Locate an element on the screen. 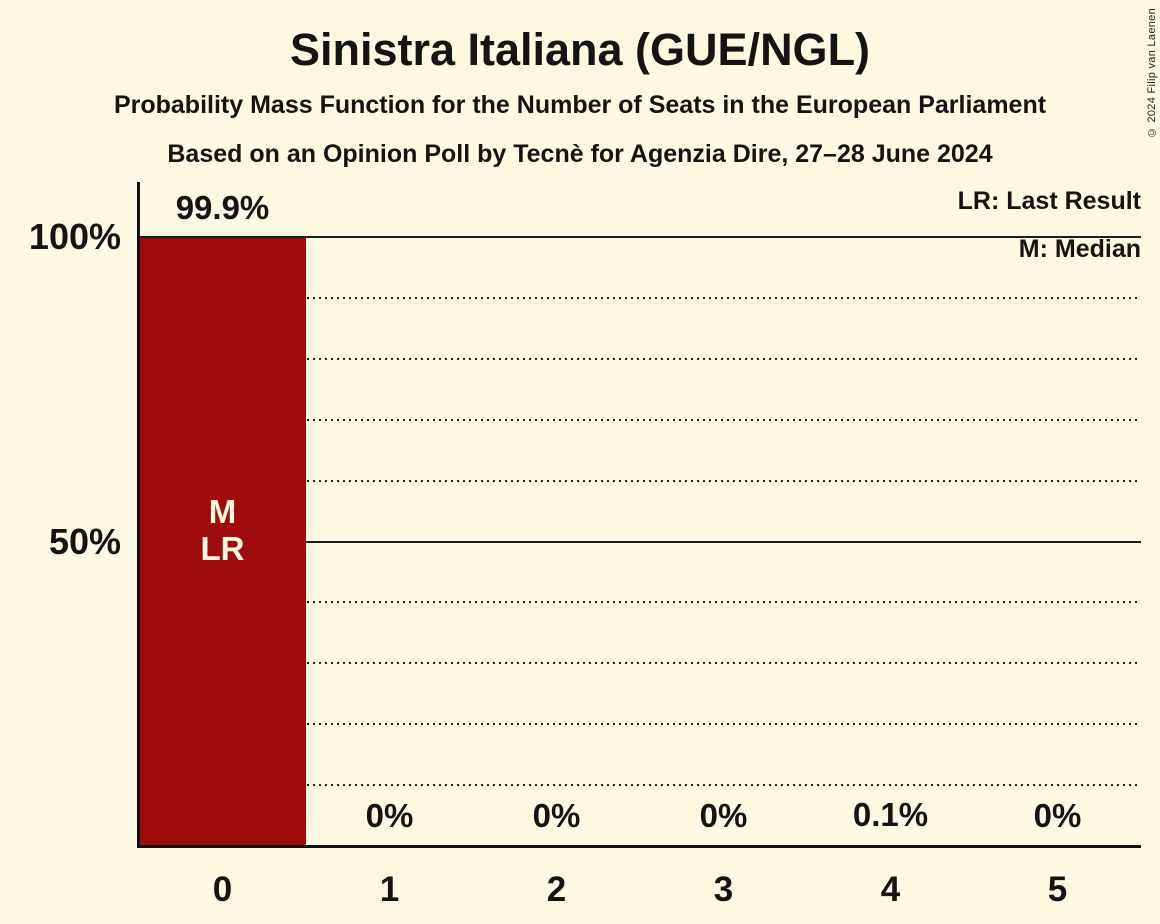  gridline-10pct is located at coordinates (640, 785).